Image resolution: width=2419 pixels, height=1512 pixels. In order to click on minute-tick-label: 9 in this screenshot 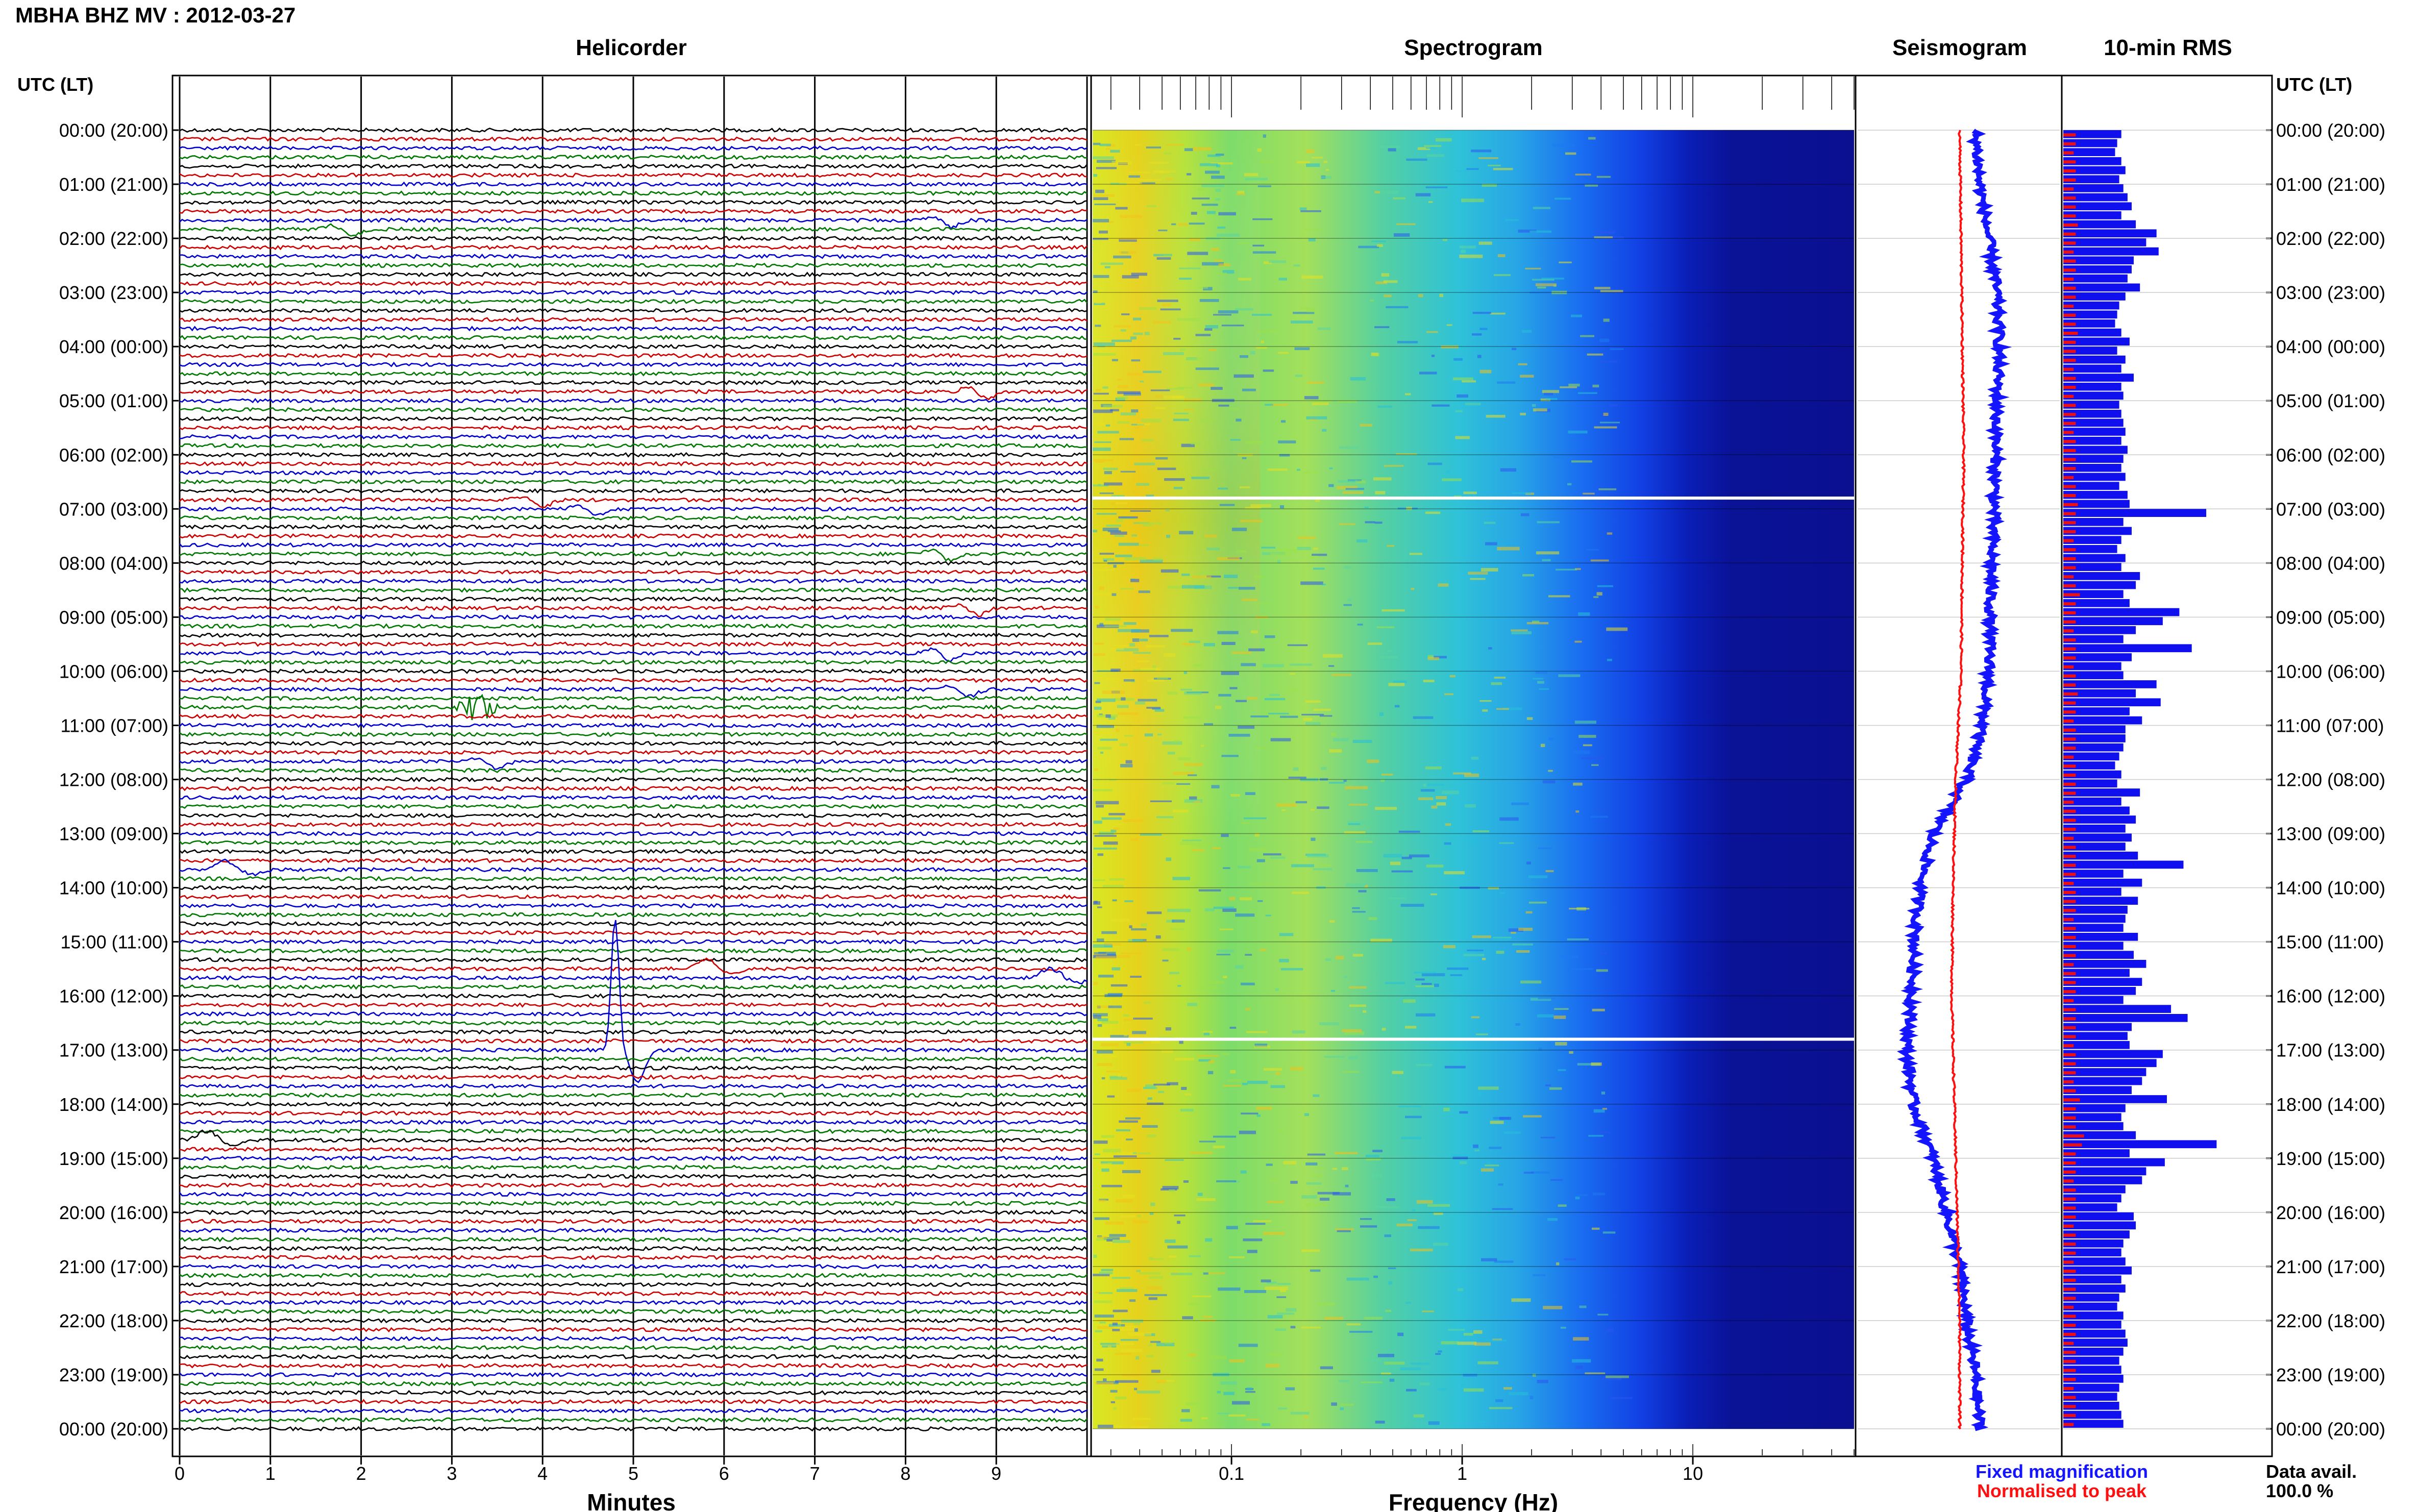, I will do `click(996, 1473)`.